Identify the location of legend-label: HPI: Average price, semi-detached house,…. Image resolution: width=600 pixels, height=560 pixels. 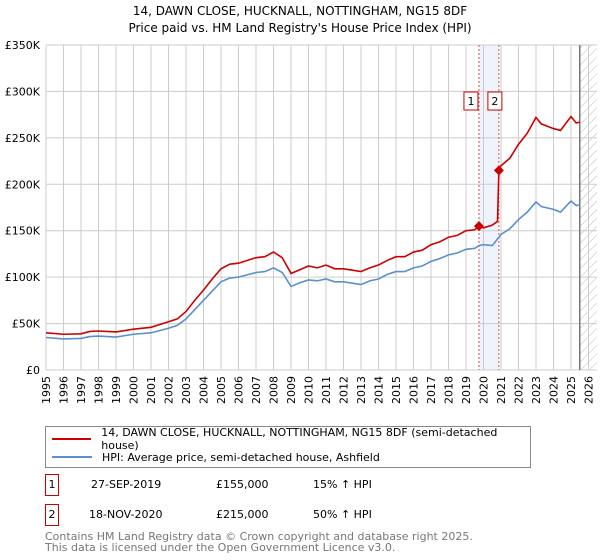
(241, 457).